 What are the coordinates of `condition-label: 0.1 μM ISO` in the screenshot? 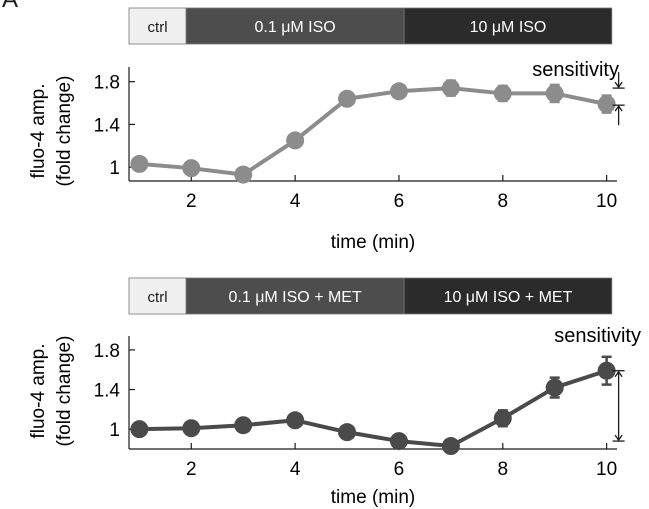 It's located at (295, 27).